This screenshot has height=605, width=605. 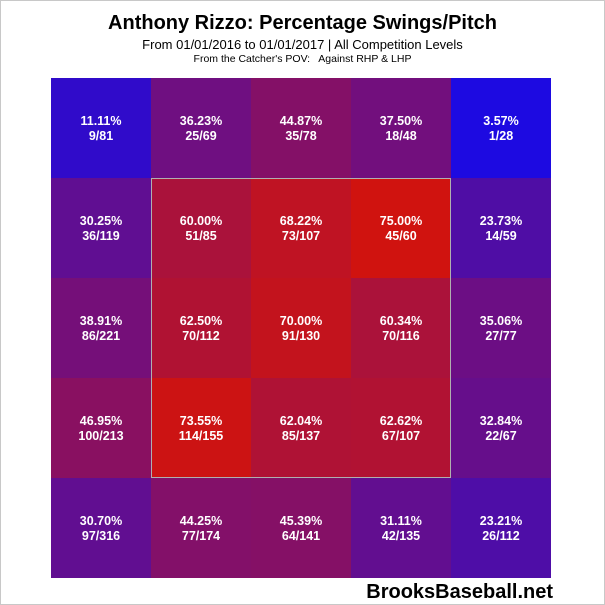 I want to click on heatmap-cell: 75.00% 45/60, so click(x=401, y=228).